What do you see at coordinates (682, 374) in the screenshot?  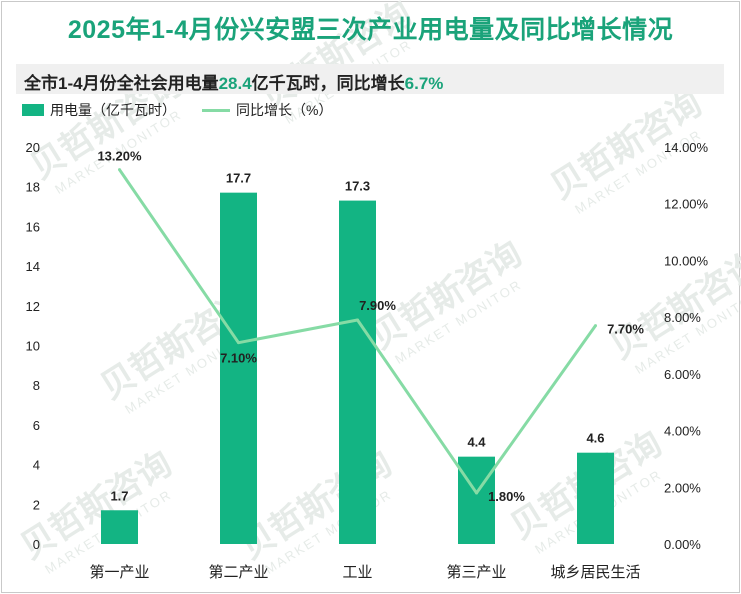 I see `y-right-tick-label: 6.00%` at bounding box center [682, 374].